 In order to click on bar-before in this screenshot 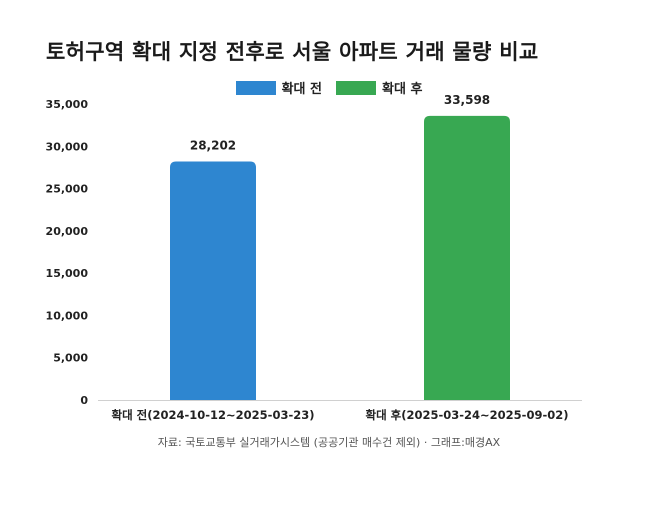, I will do `click(213, 280)`.